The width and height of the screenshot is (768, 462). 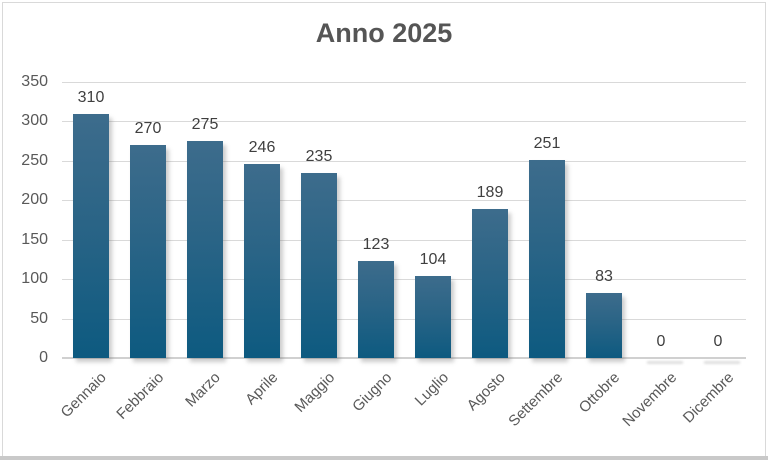 I want to click on x-tick-label: Febbraio, so click(x=140, y=396).